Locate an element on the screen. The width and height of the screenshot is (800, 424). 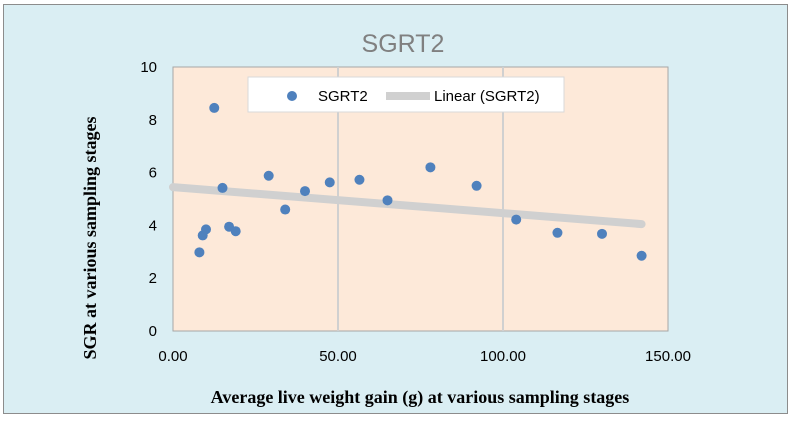
x-tick-label: 50.00 is located at coordinates (338, 356).